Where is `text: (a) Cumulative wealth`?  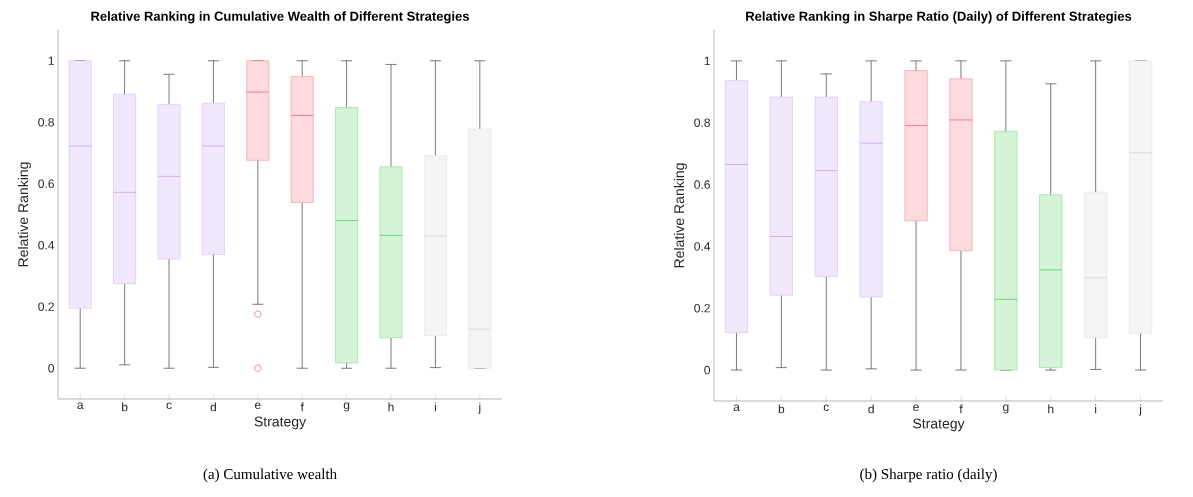
text: (a) Cumulative wealth is located at coordinates (270, 475).